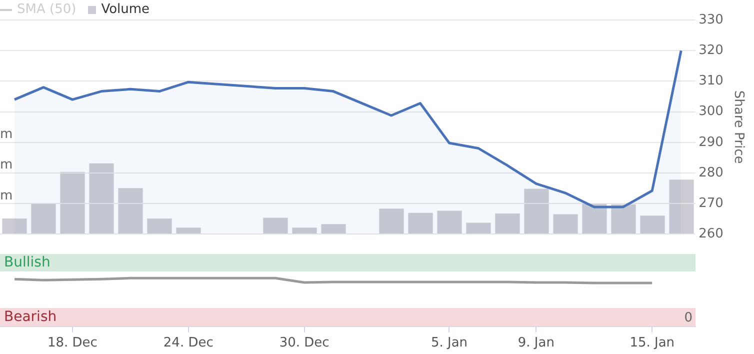  I want to click on y-tick-label: 300, so click(711, 112).